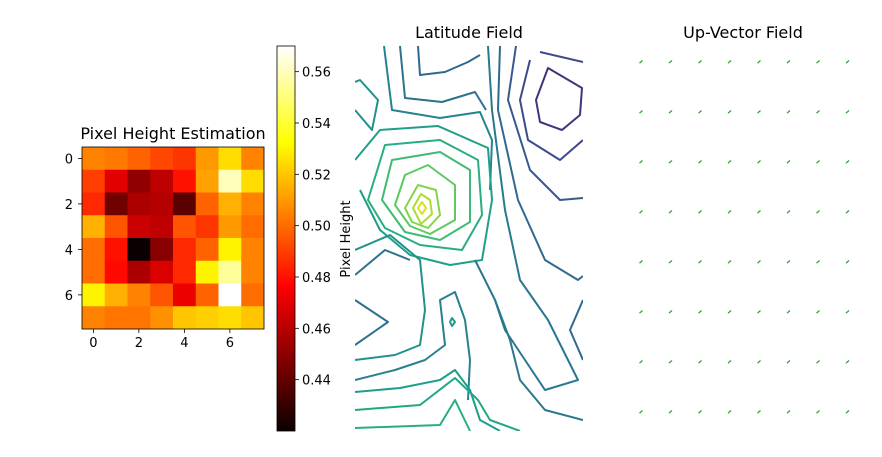 This screenshot has width=882, height=457. I want to click on x-tick-label: 2, so click(139, 343).